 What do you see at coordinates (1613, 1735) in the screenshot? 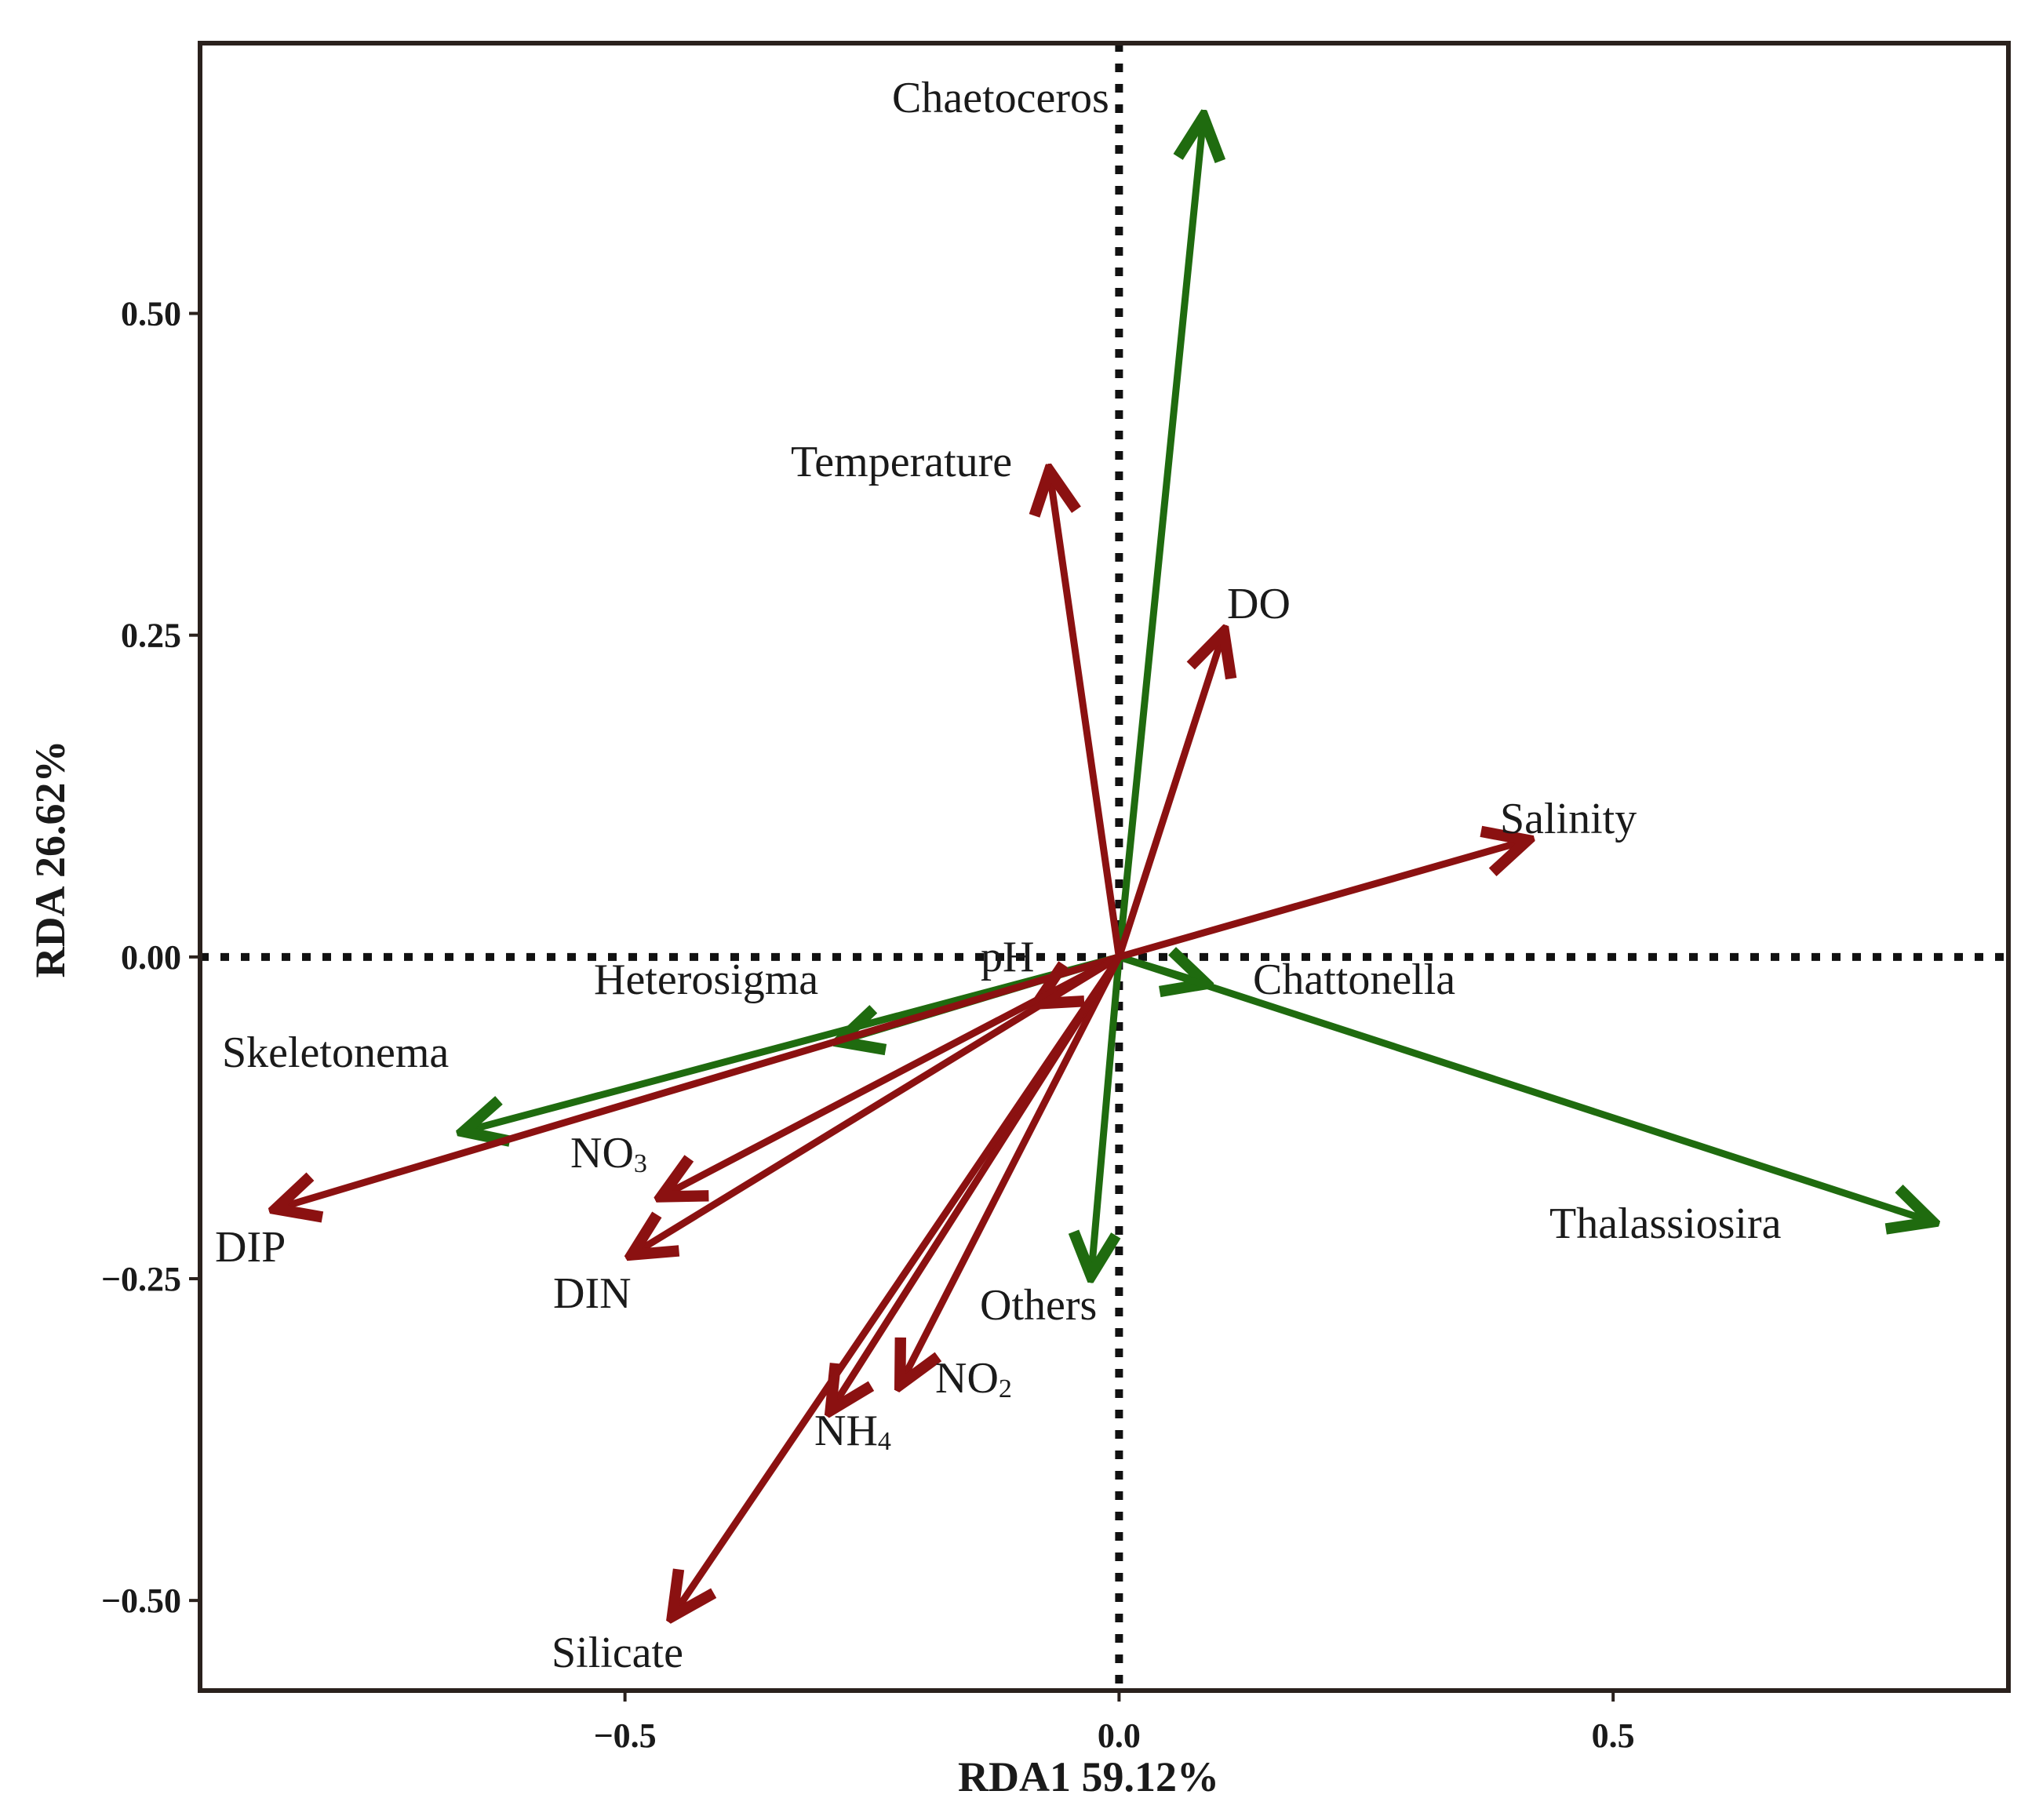
I see `x-tick-label: 0.5` at bounding box center [1613, 1735].